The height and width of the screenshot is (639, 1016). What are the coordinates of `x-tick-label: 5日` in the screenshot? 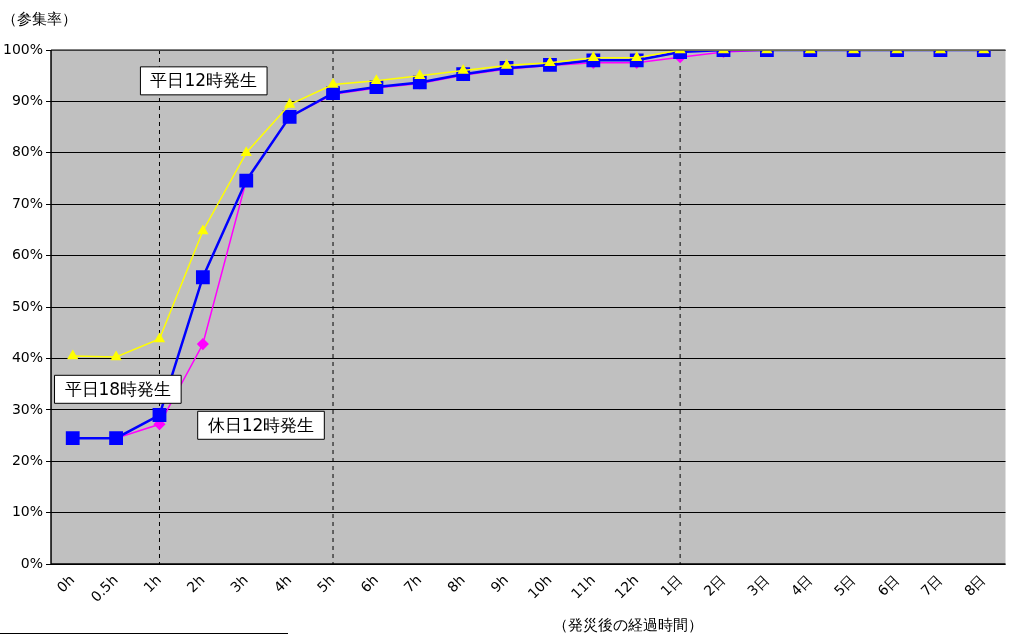 It's located at (844, 585).